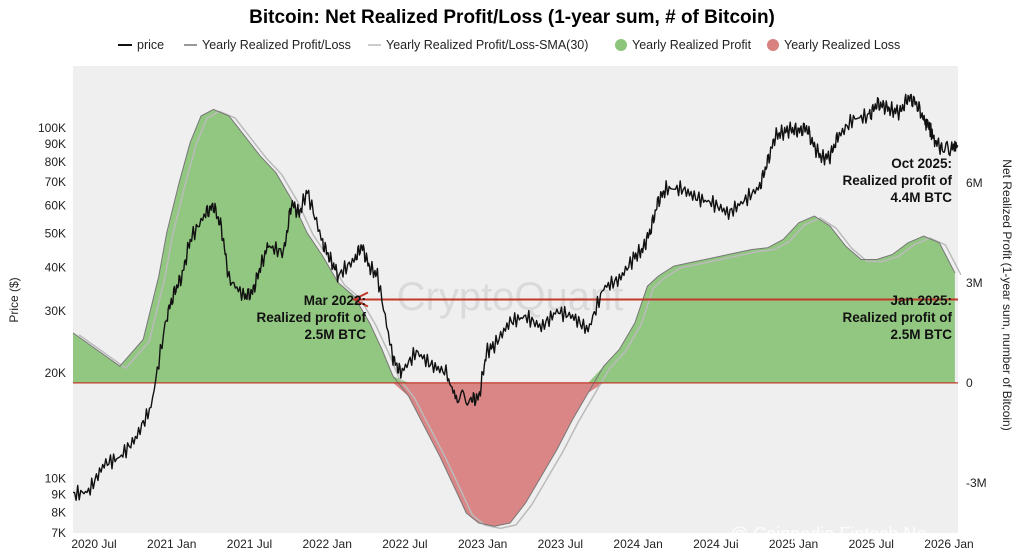 Image resolution: width=1024 pixels, height=556 pixels. What do you see at coordinates (171, 544) in the screenshot?
I see `x-tick-label: 2021 Jan` at bounding box center [171, 544].